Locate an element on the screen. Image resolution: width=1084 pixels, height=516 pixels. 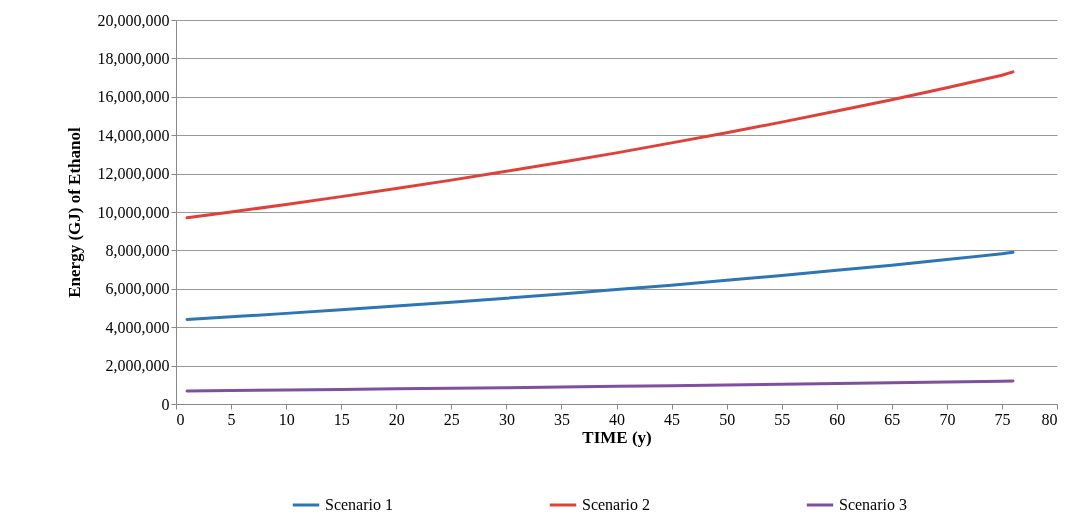
x-tick-label: 5 is located at coordinates (231, 419).